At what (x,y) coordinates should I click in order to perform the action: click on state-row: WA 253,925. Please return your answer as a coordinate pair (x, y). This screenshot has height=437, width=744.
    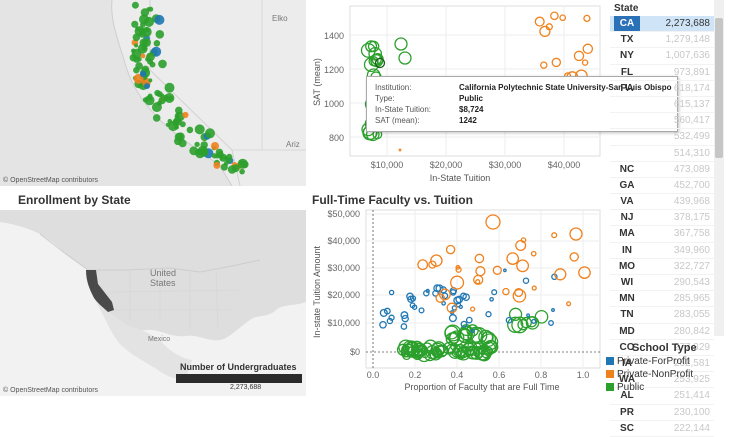
    Looking at the image, I should click on (662, 380).